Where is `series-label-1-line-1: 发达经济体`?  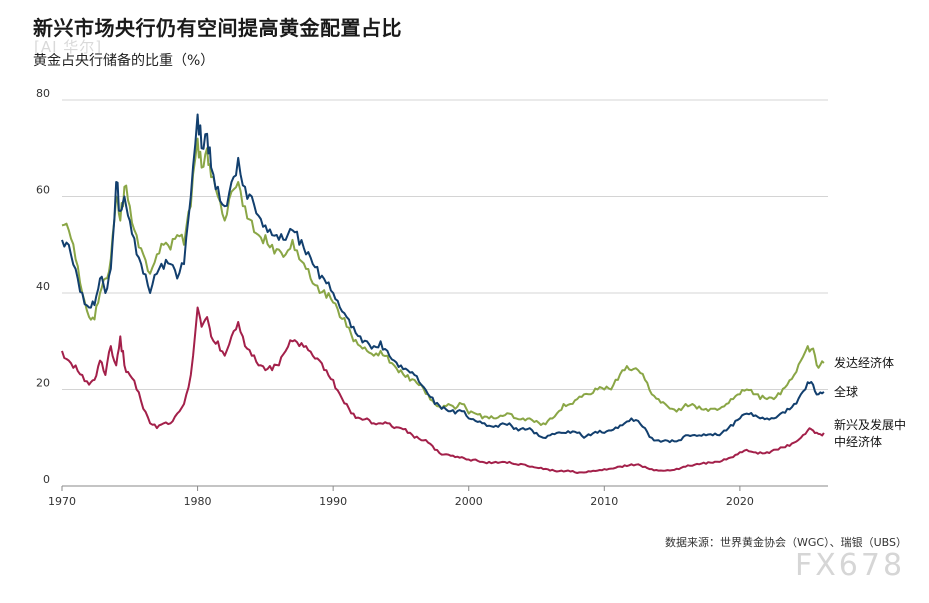 series-label-1-line-1: 发达经济体 is located at coordinates (864, 362).